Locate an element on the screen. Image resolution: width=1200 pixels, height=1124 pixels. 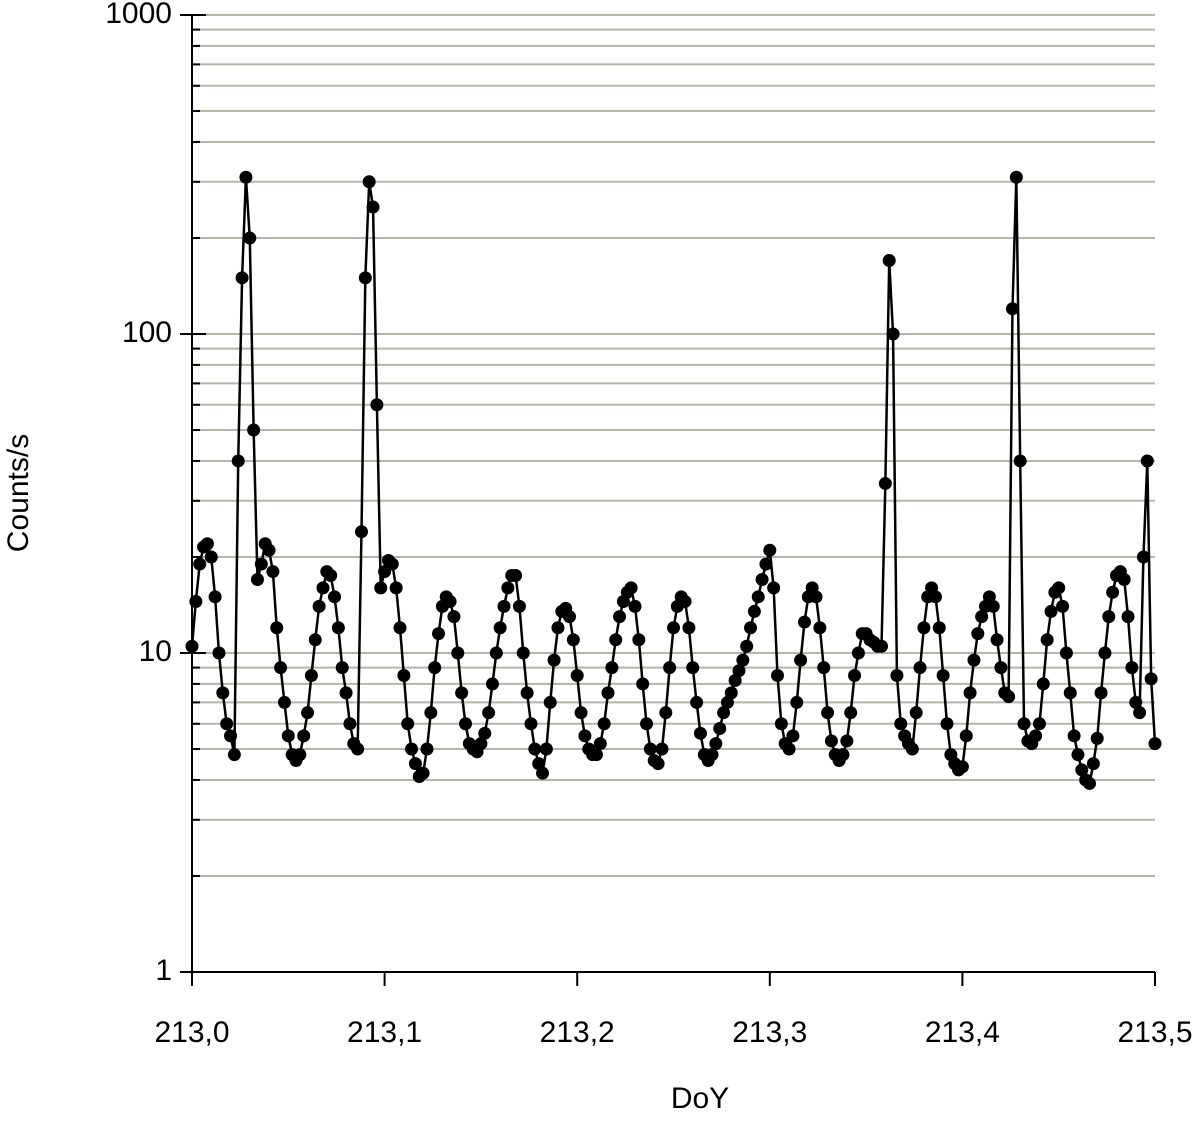
x-tick-label: 213,3 is located at coordinates (769, 1032).